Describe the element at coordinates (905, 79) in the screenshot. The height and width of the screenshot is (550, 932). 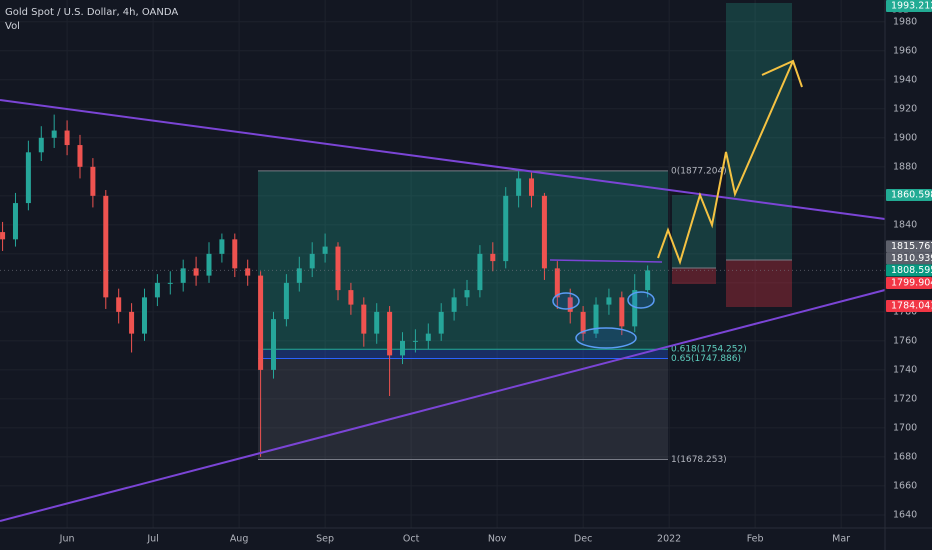
I see `y-tick-label: 1940` at that location.